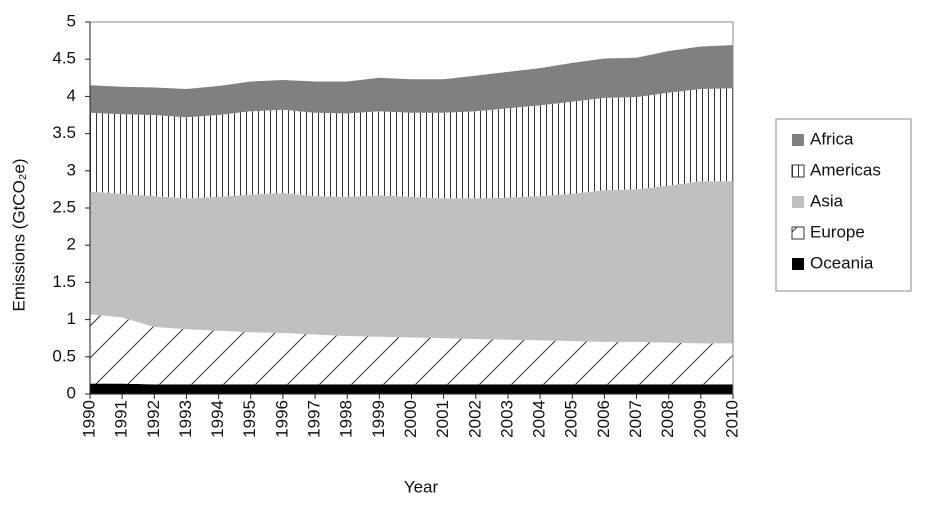  What do you see at coordinates (667, 419) in the screenshot?
I see `x-tick-label: 2008` at bounding box center [667, 419].